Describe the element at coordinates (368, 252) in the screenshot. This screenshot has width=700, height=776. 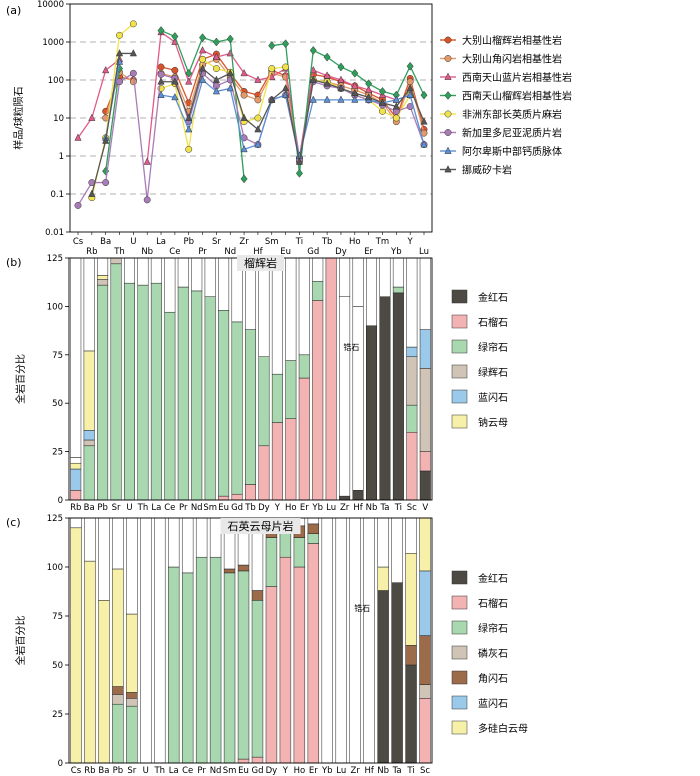
I see `x-tick-label: Er` at that location.